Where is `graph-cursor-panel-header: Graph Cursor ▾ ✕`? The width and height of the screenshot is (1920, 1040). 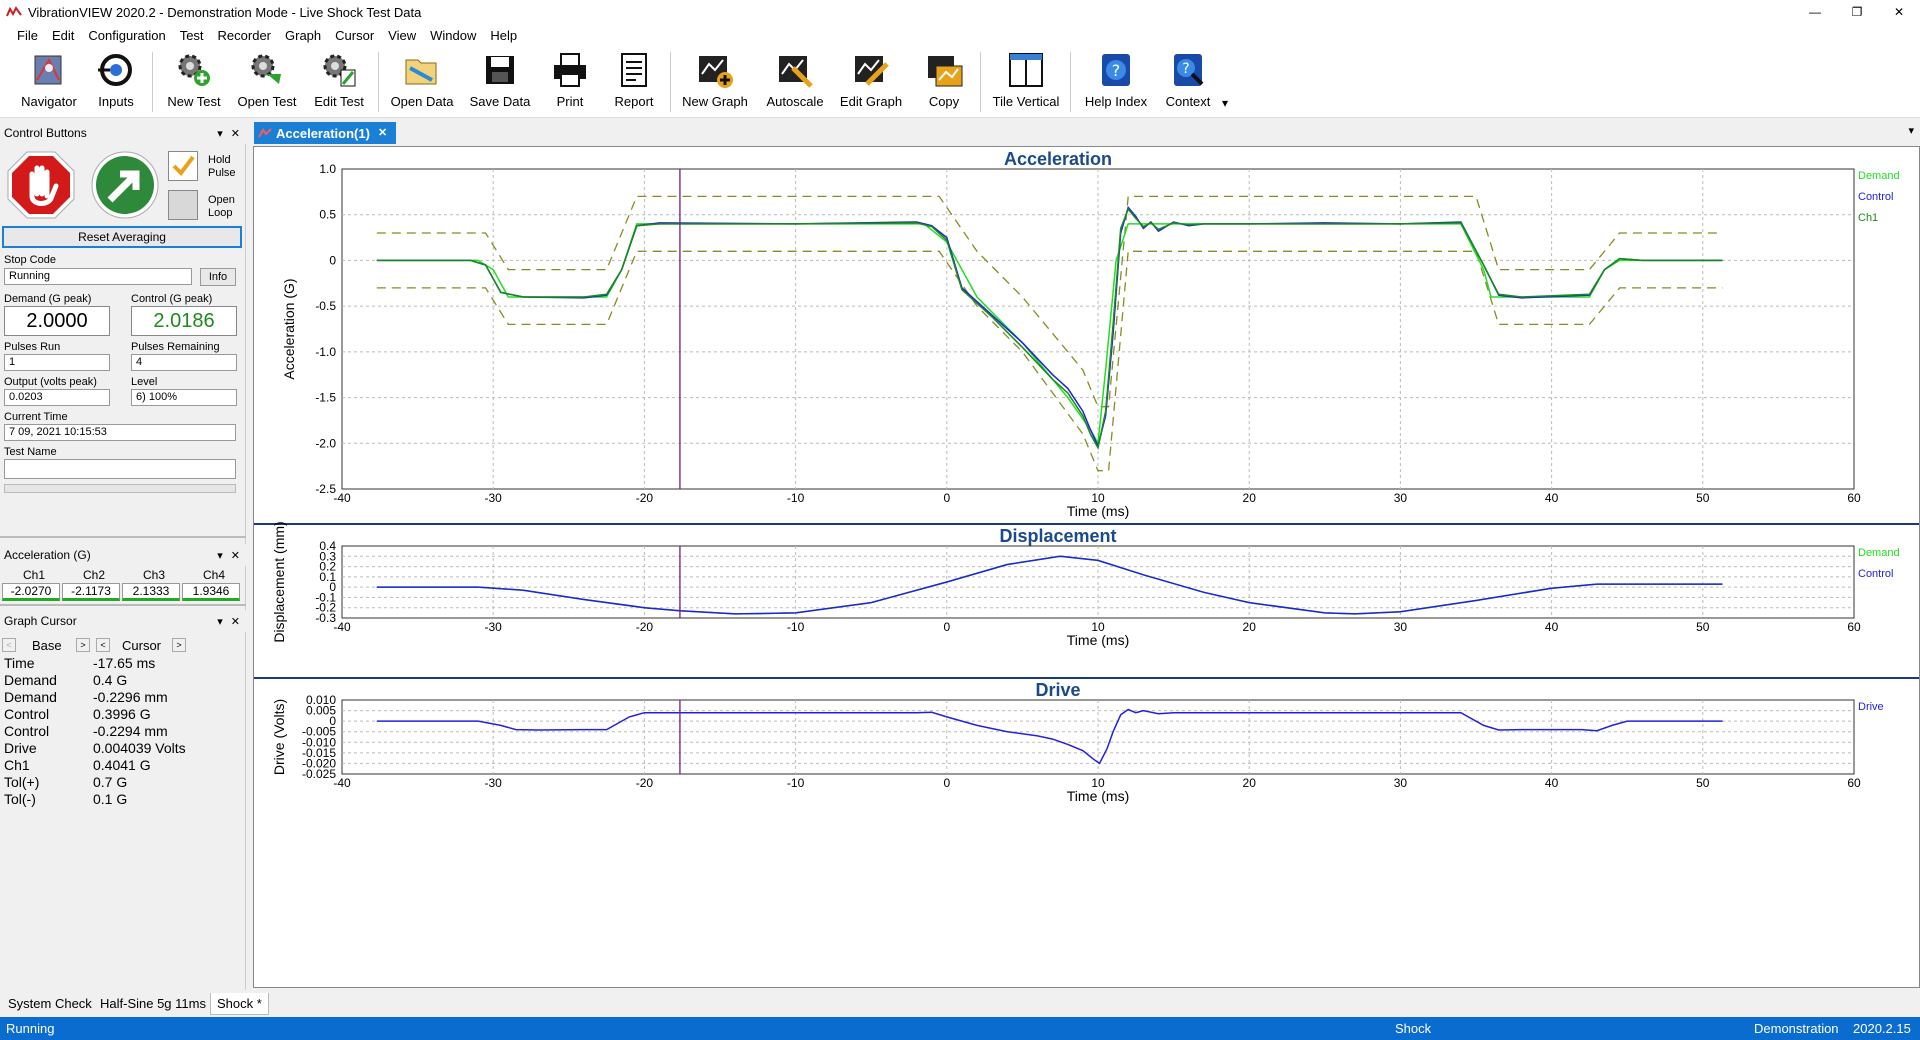
graph-cursor-panel-header: Graph Cursor ▾ ✕ is located at coordinates (123, 621).